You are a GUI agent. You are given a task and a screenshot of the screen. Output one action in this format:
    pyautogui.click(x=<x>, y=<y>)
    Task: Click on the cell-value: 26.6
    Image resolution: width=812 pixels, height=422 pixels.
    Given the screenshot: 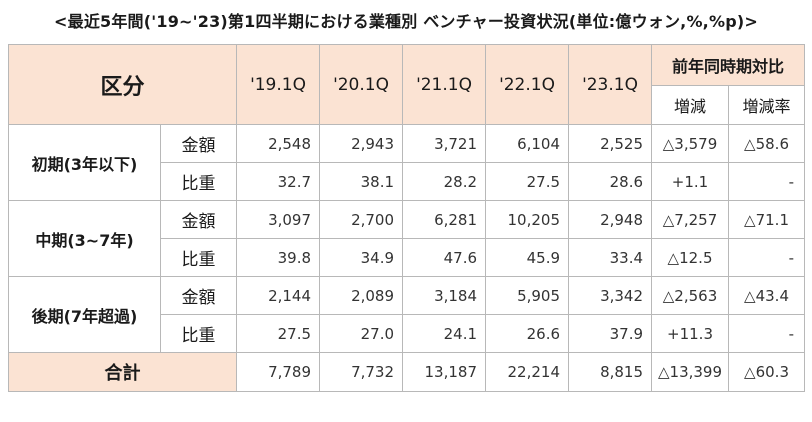 What is the action you would take?
    pyautogui.click(x=527, y=333)
    